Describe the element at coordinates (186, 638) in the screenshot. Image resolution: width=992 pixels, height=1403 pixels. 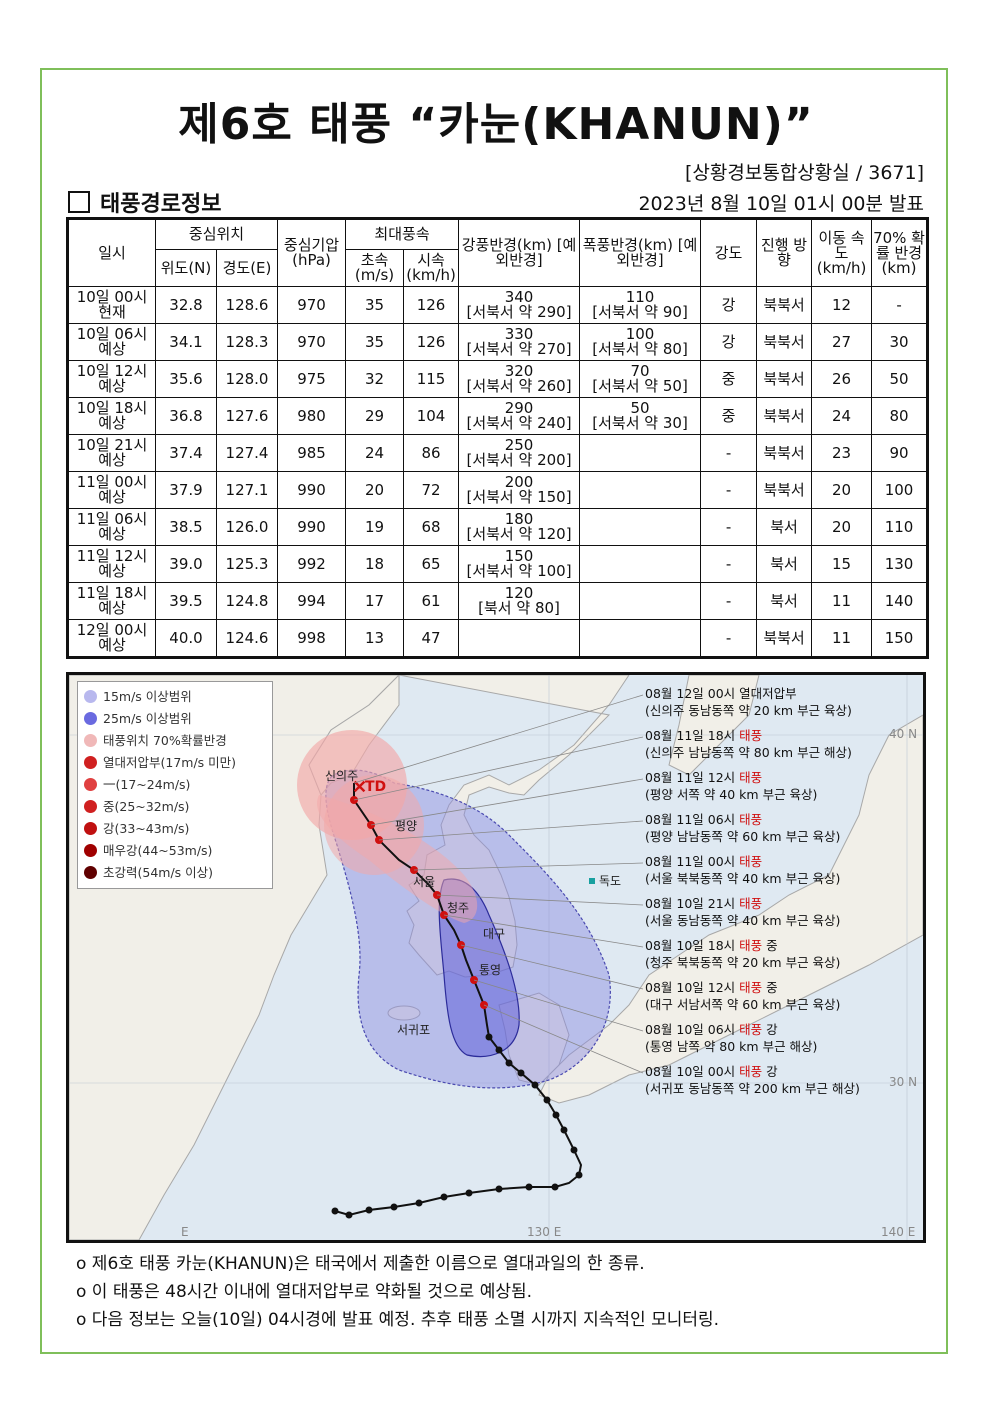
I see `lat-cell: 40.0` at that location.